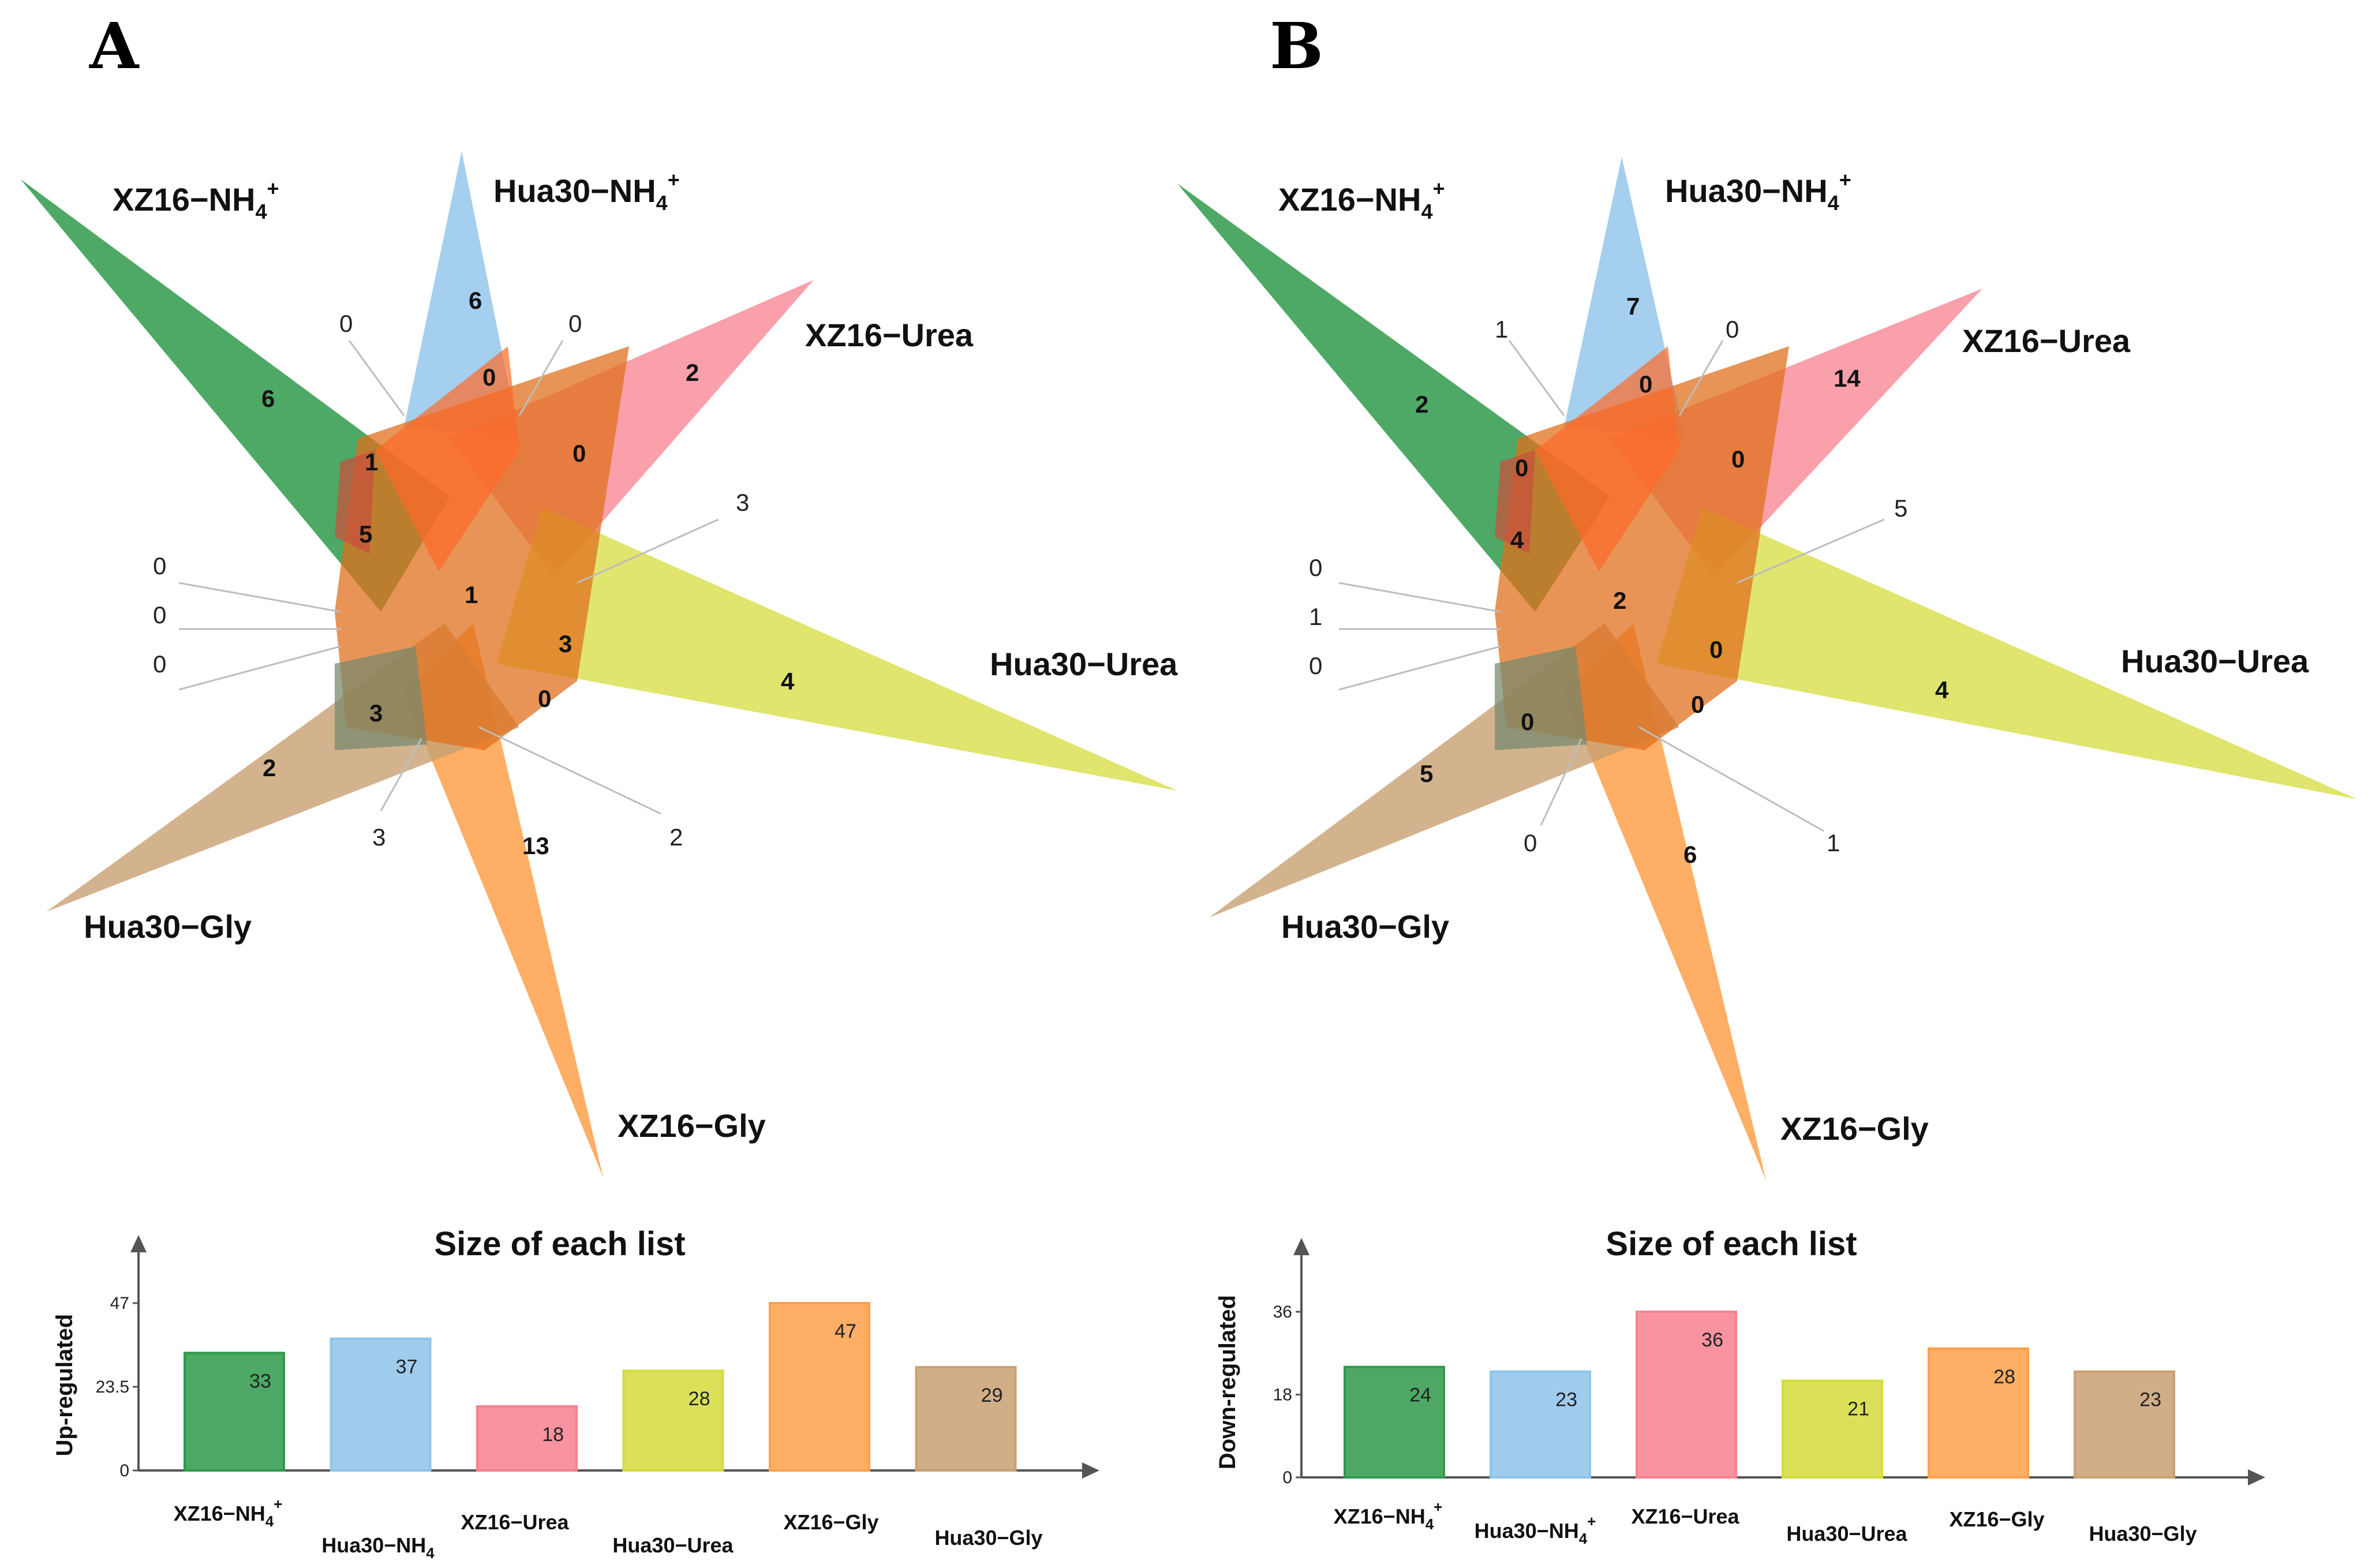 This screenshot has width=2372, height=1568. What do you see at coordinates (269, 767) in the screenshot?
I see `venn-a-region-5: 2` at bounding box center [269, 767].